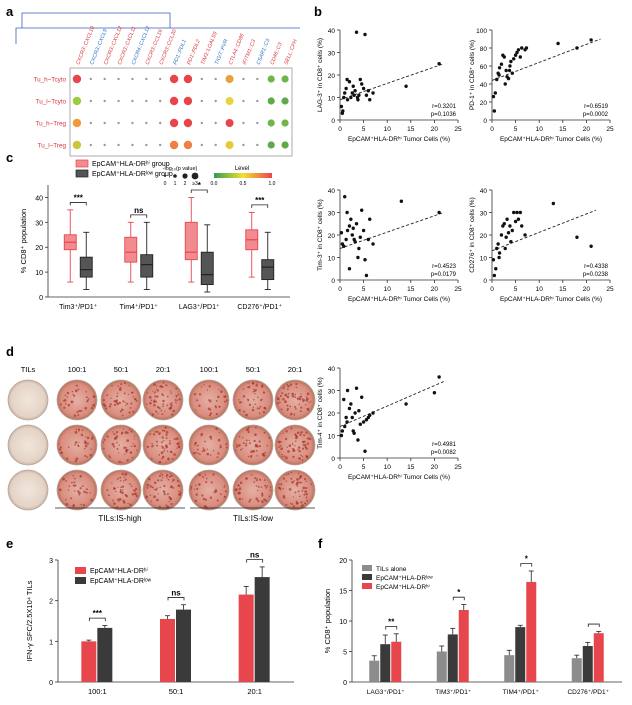  I want to click on y-axis-label: % CD8⁺ population, so click(23, 241).